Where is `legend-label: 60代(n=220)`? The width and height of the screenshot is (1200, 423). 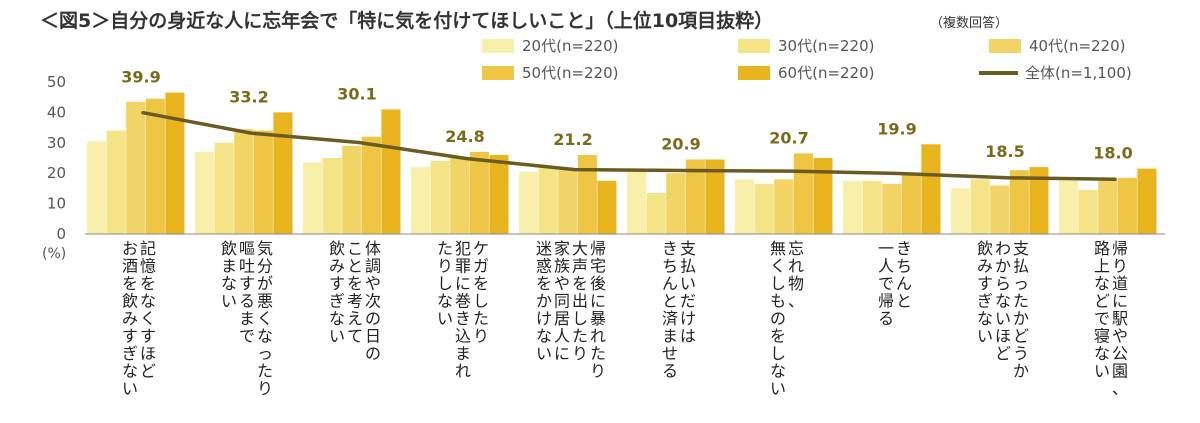 legend-label: 60代(n=220) is located at coordinates (826, 73).